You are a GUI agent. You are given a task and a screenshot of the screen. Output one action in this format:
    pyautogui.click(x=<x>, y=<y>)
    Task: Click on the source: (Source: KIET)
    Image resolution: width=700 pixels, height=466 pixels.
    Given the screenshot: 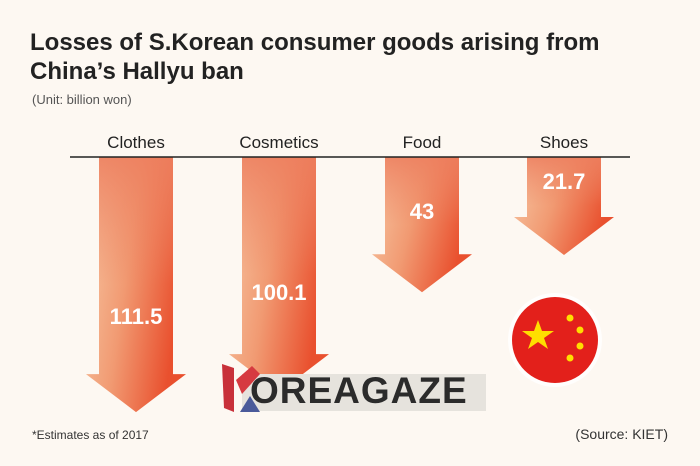 What is the action you would take?
    pyautogui.click(x=621, y=434)
    